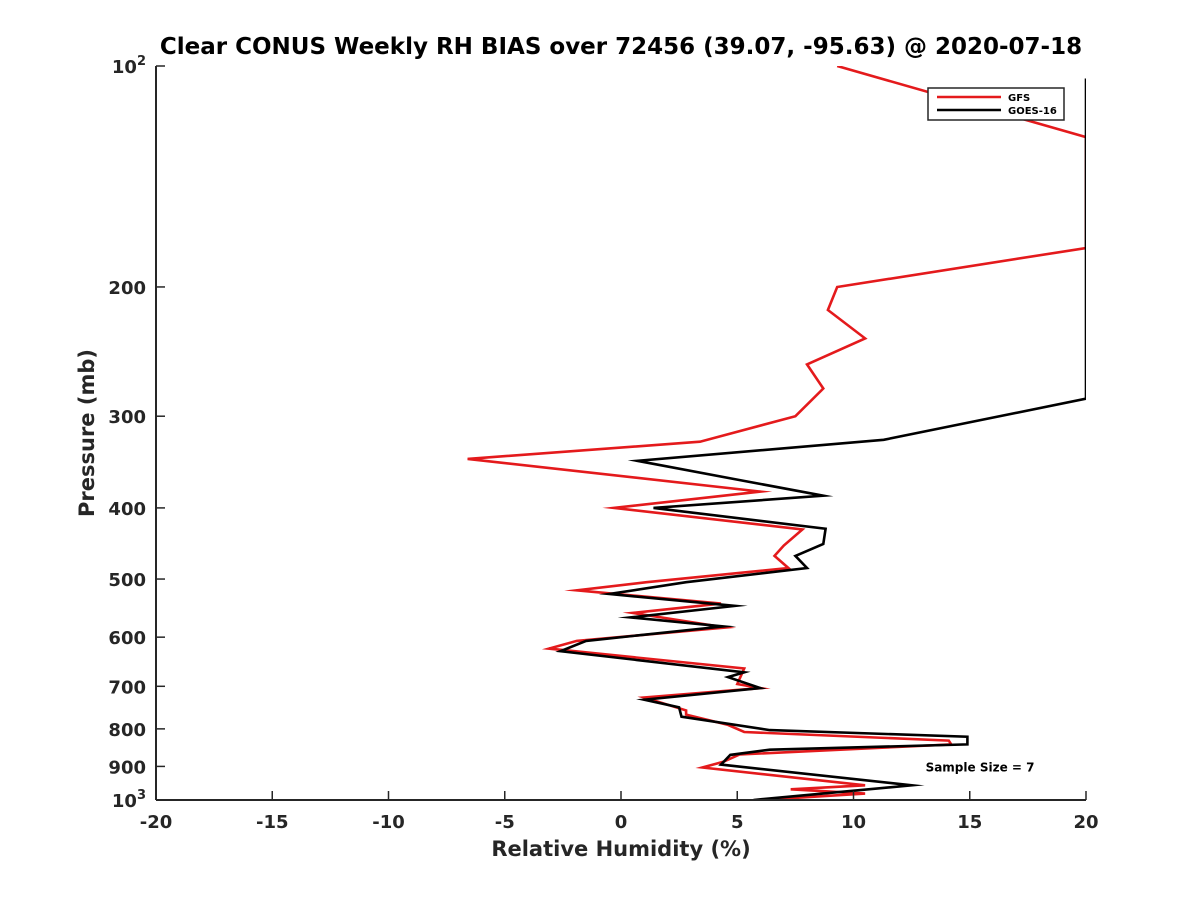 This screenshot has height=900, width=1200. What do you see at coordinates (127, 638) in the screenshot?
I see `y-tick-label: 600` at bounding box center [127, 638].